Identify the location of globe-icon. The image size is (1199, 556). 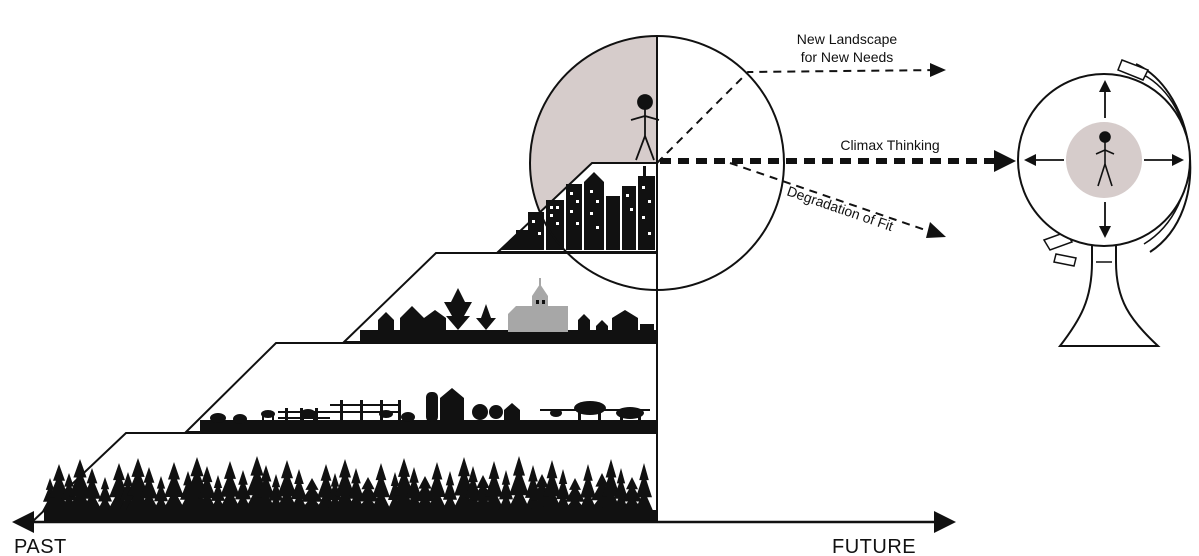
(1104, 203).